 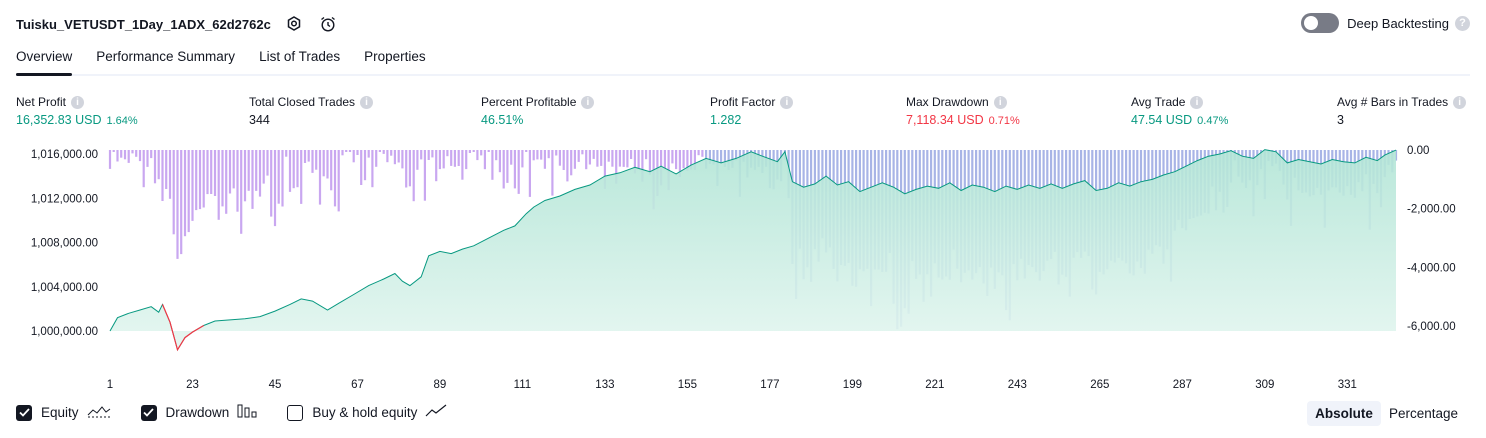 What do you see at coordinates (1179, 110) in the screenshot?
I see `metric-avg-trade: Avg Trade i 47.54 USD 0.47%` at bounding box center [1179, 110].